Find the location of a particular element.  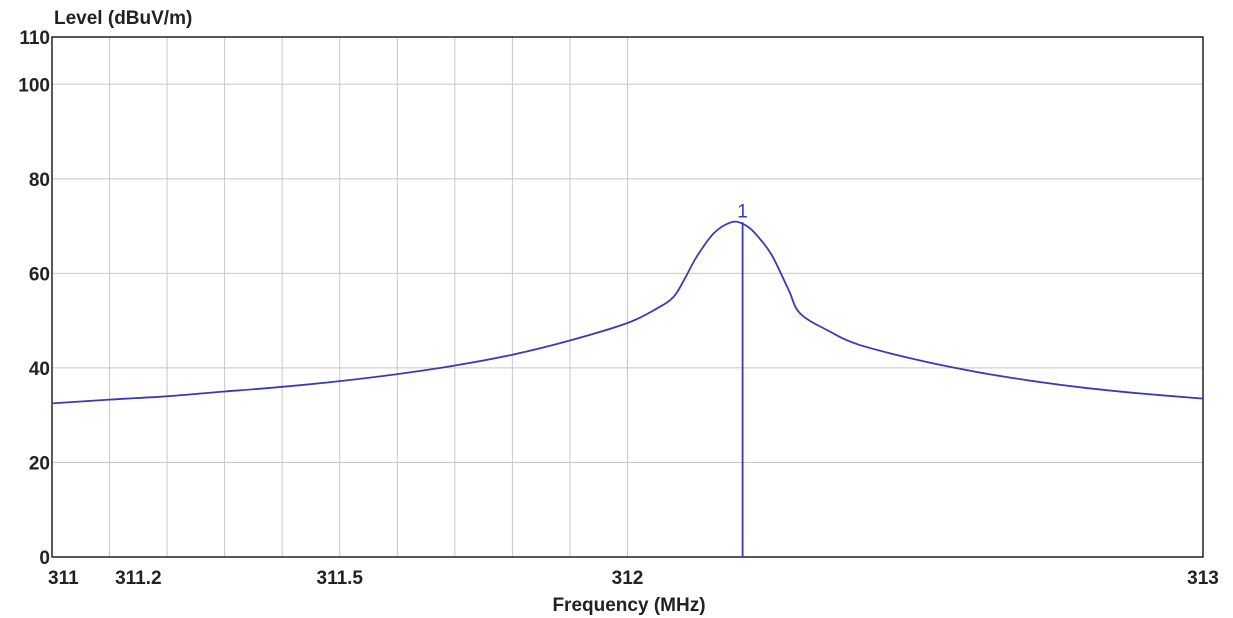

x-tick-label: 312 is located at coordinates (628, 578).